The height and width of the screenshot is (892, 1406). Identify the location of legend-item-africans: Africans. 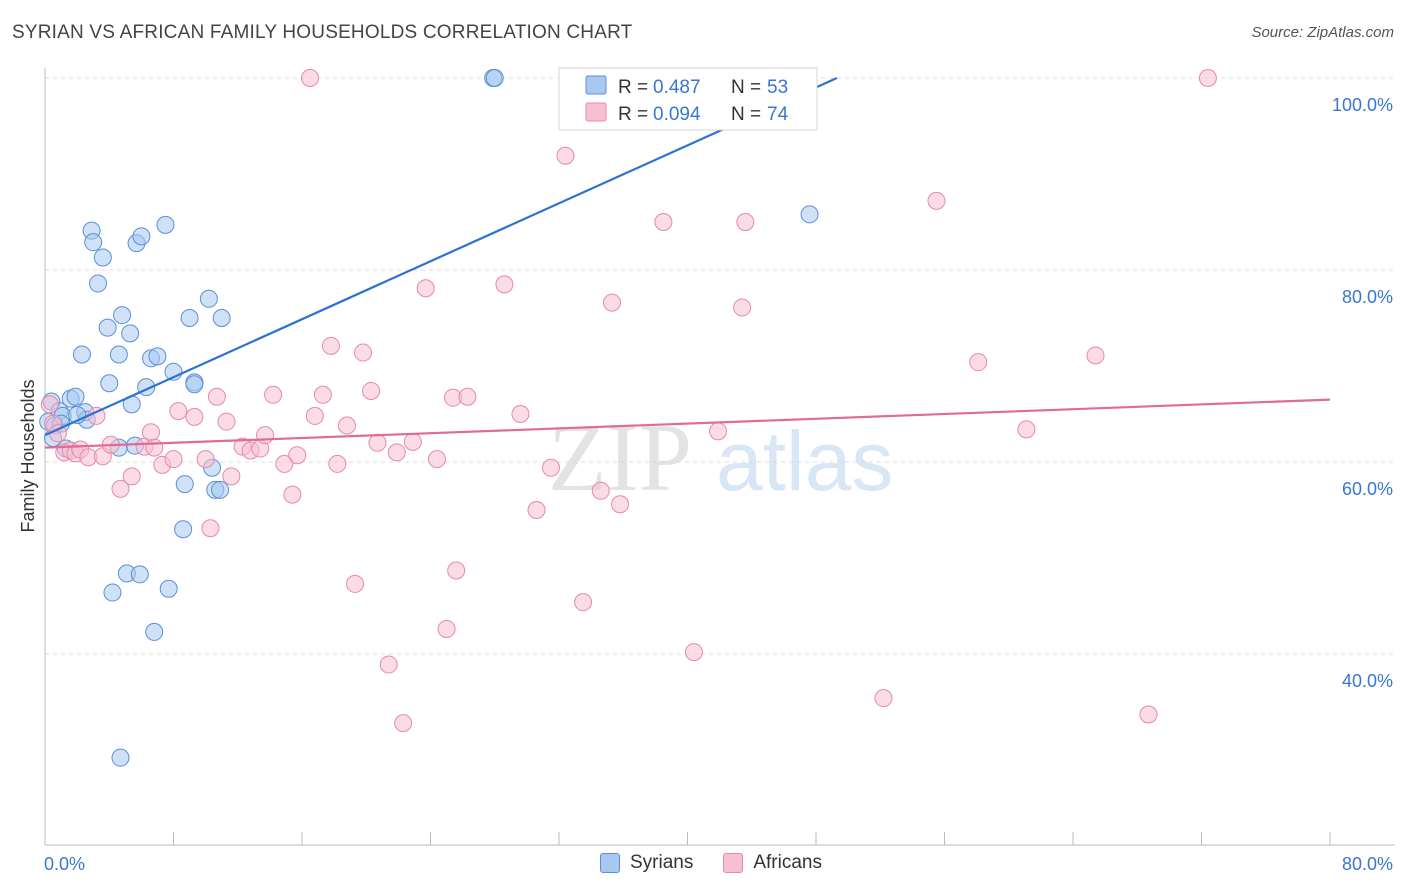
(772, 863).